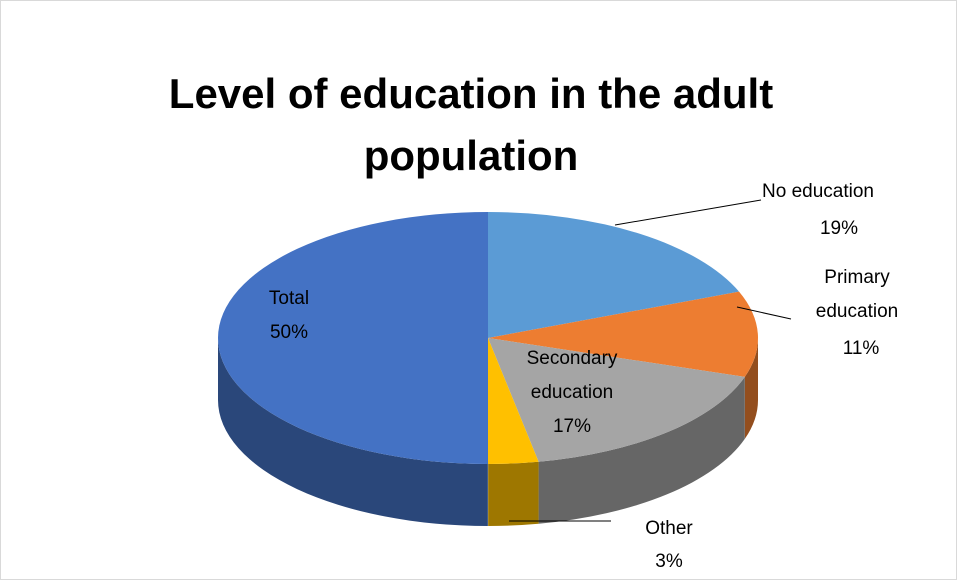  What do you see at coordinates (513, 493) in the screenshot?
I see `pie-side-other` at bounding box center [513, 493].